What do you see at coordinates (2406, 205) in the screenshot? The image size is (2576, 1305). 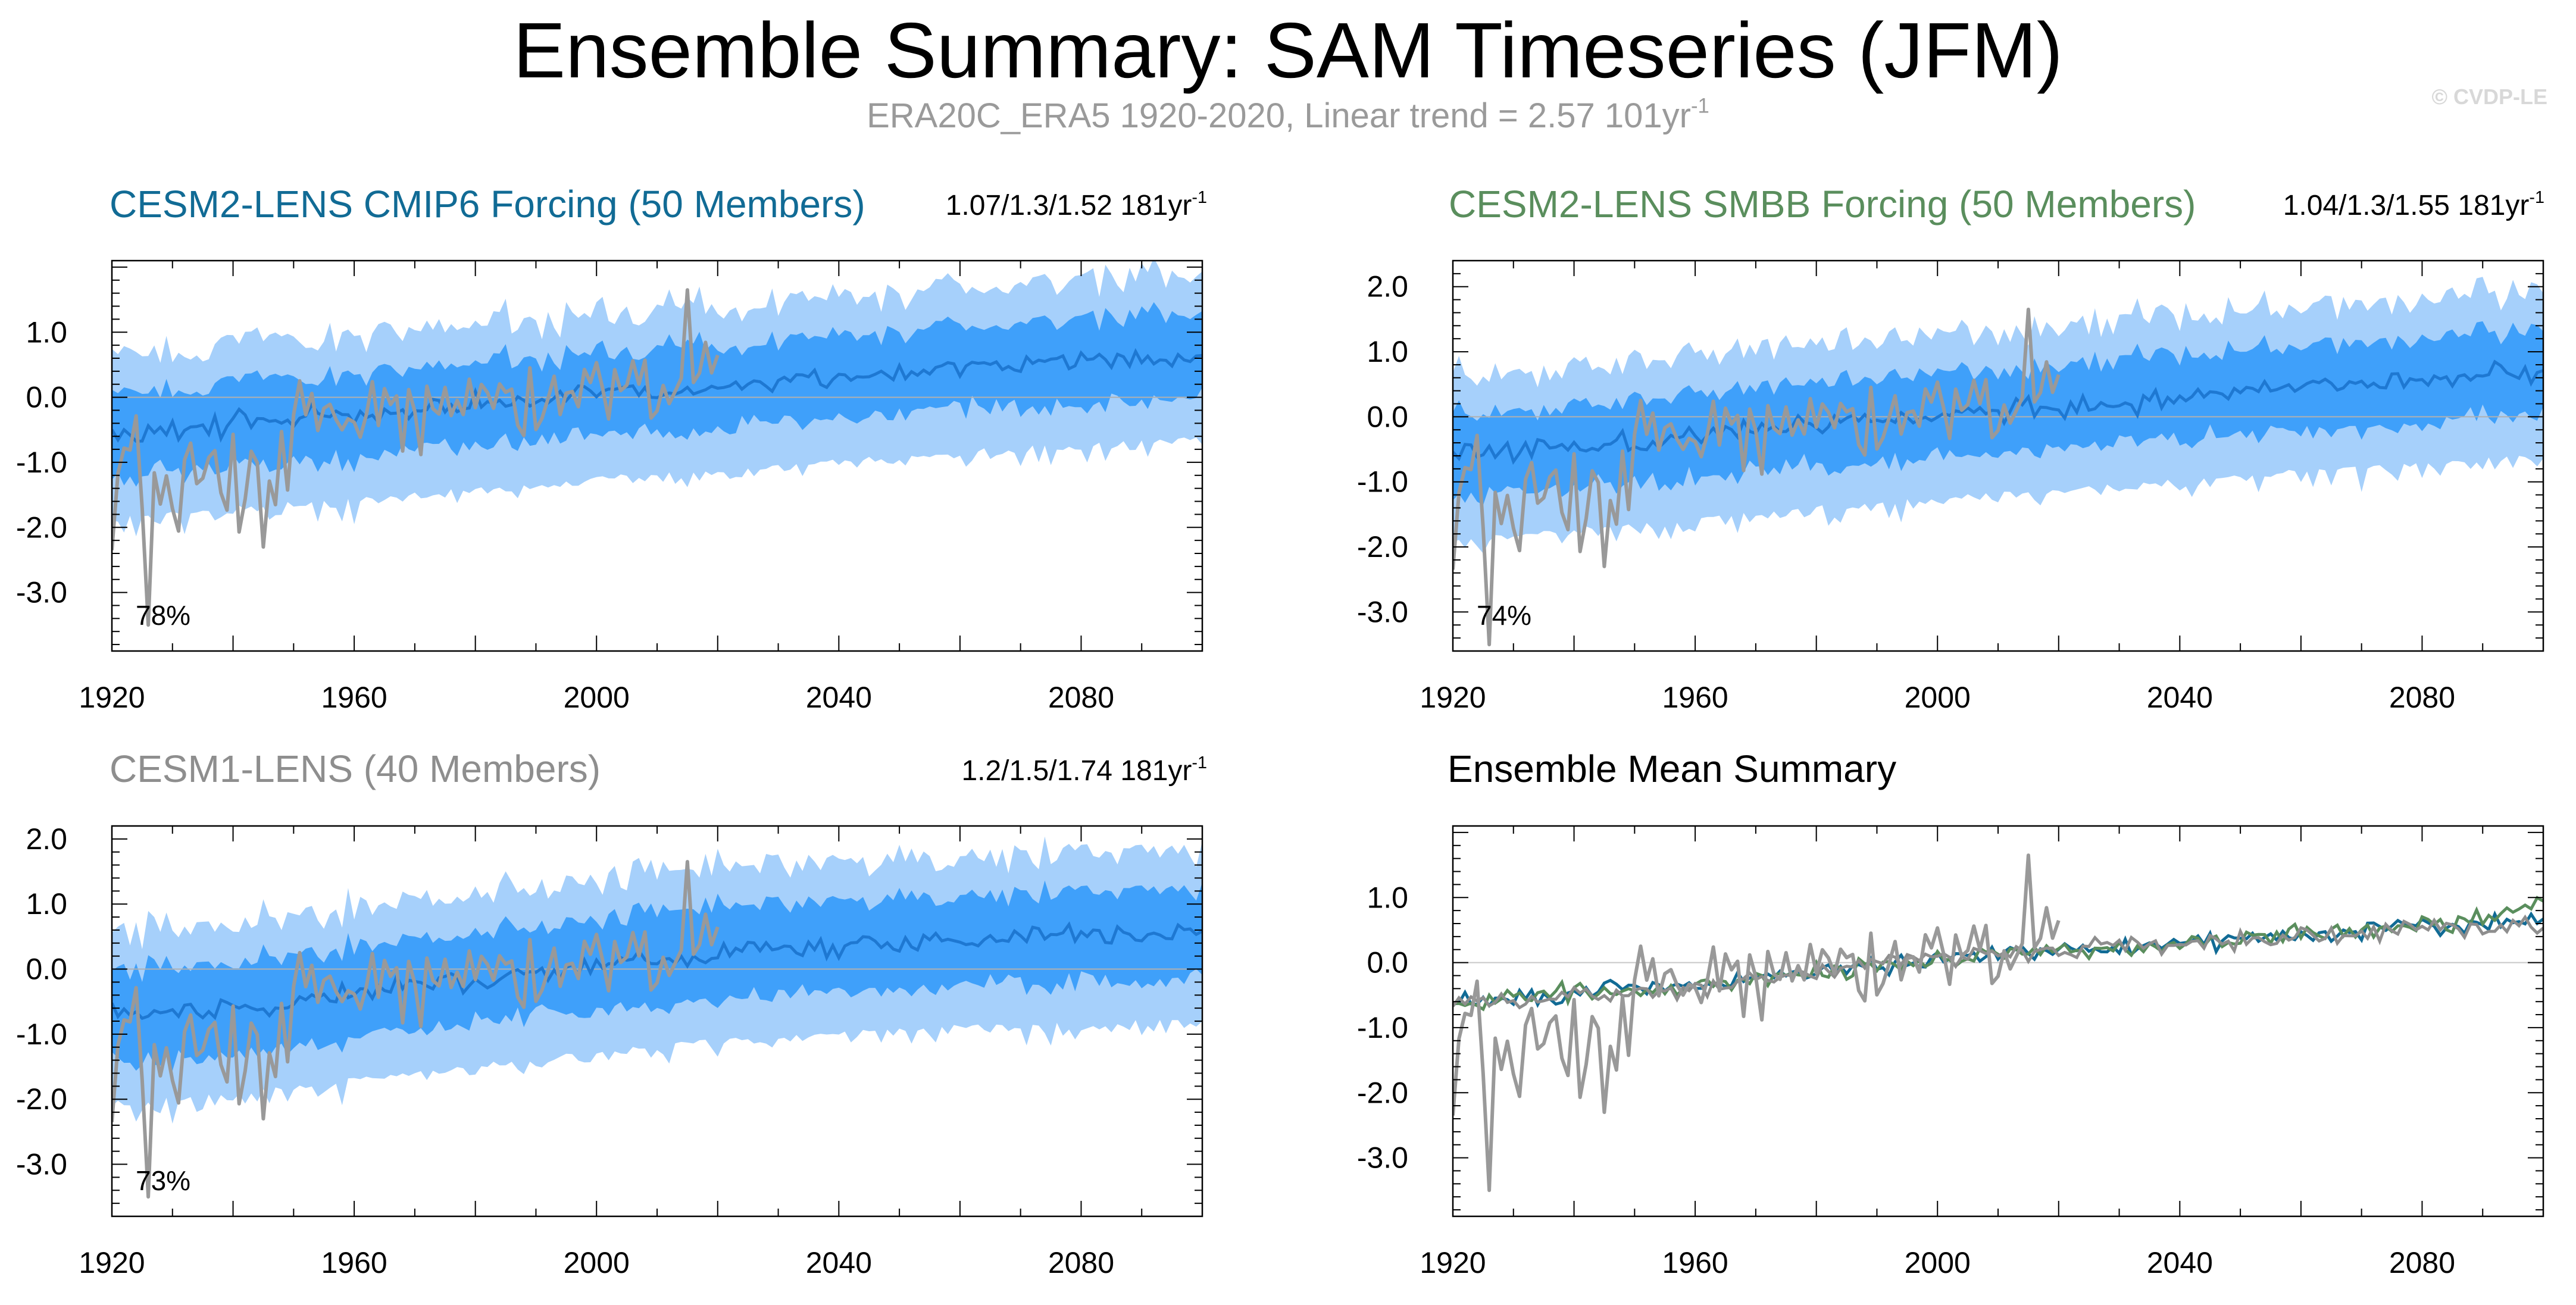 I see `panel-stat-text: 1.04/1.3/1.55 181yr` at bounding box center [2406, 205].